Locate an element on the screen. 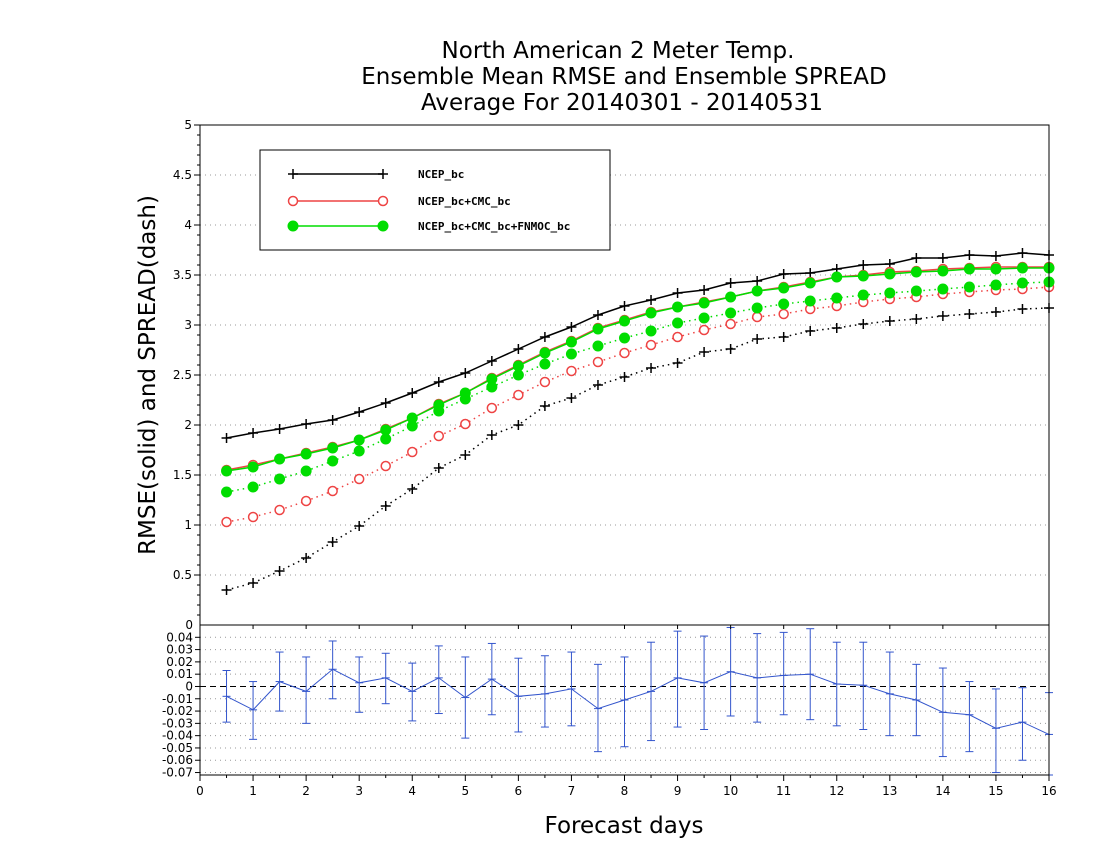 Image resolution: width=1100 pixels, height=850 pixels. chart-title-line-2: Ensemble Mean RMSE and Ensemble SPREAD is located at coordinates (623, 77).